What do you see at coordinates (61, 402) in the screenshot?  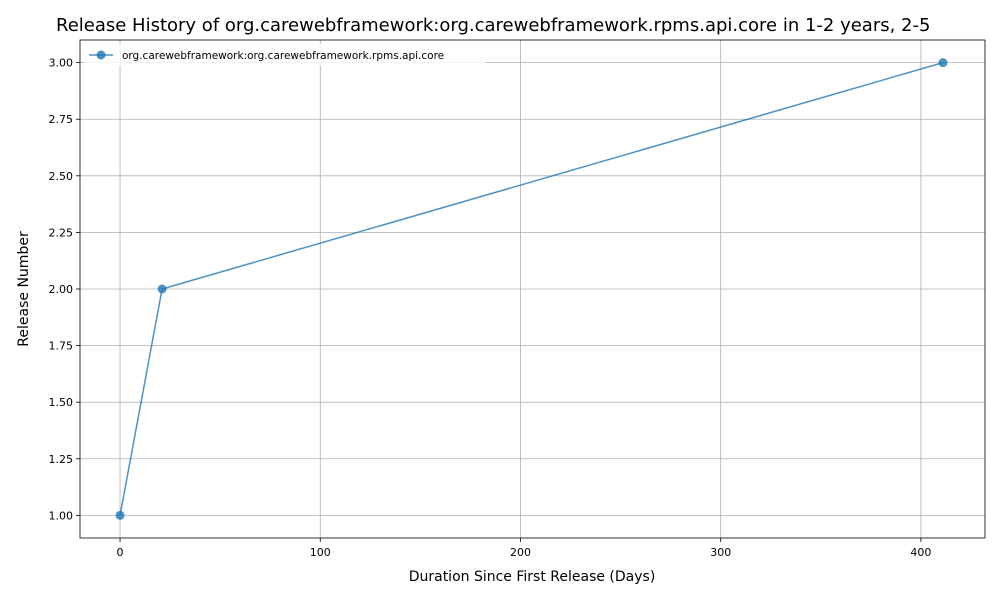 I see `y-tick-label: 1.50` at bounding box center [61, 402].